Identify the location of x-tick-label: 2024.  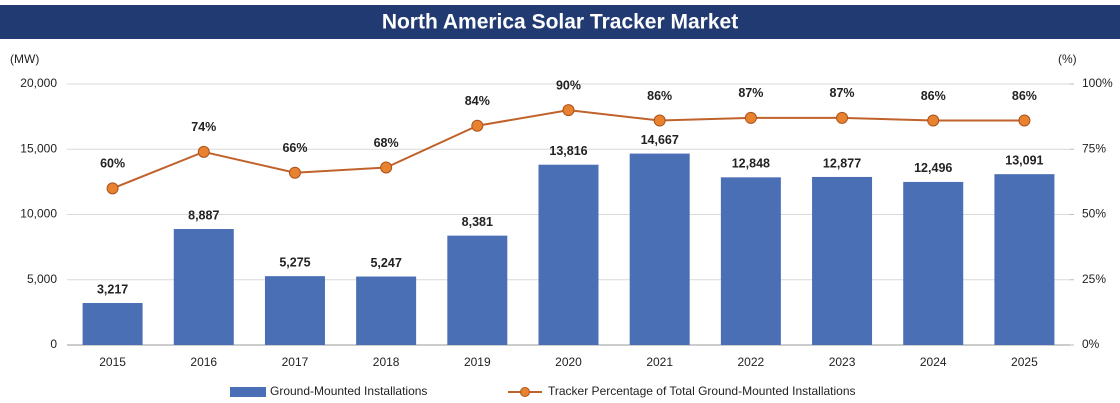
(933, 362).